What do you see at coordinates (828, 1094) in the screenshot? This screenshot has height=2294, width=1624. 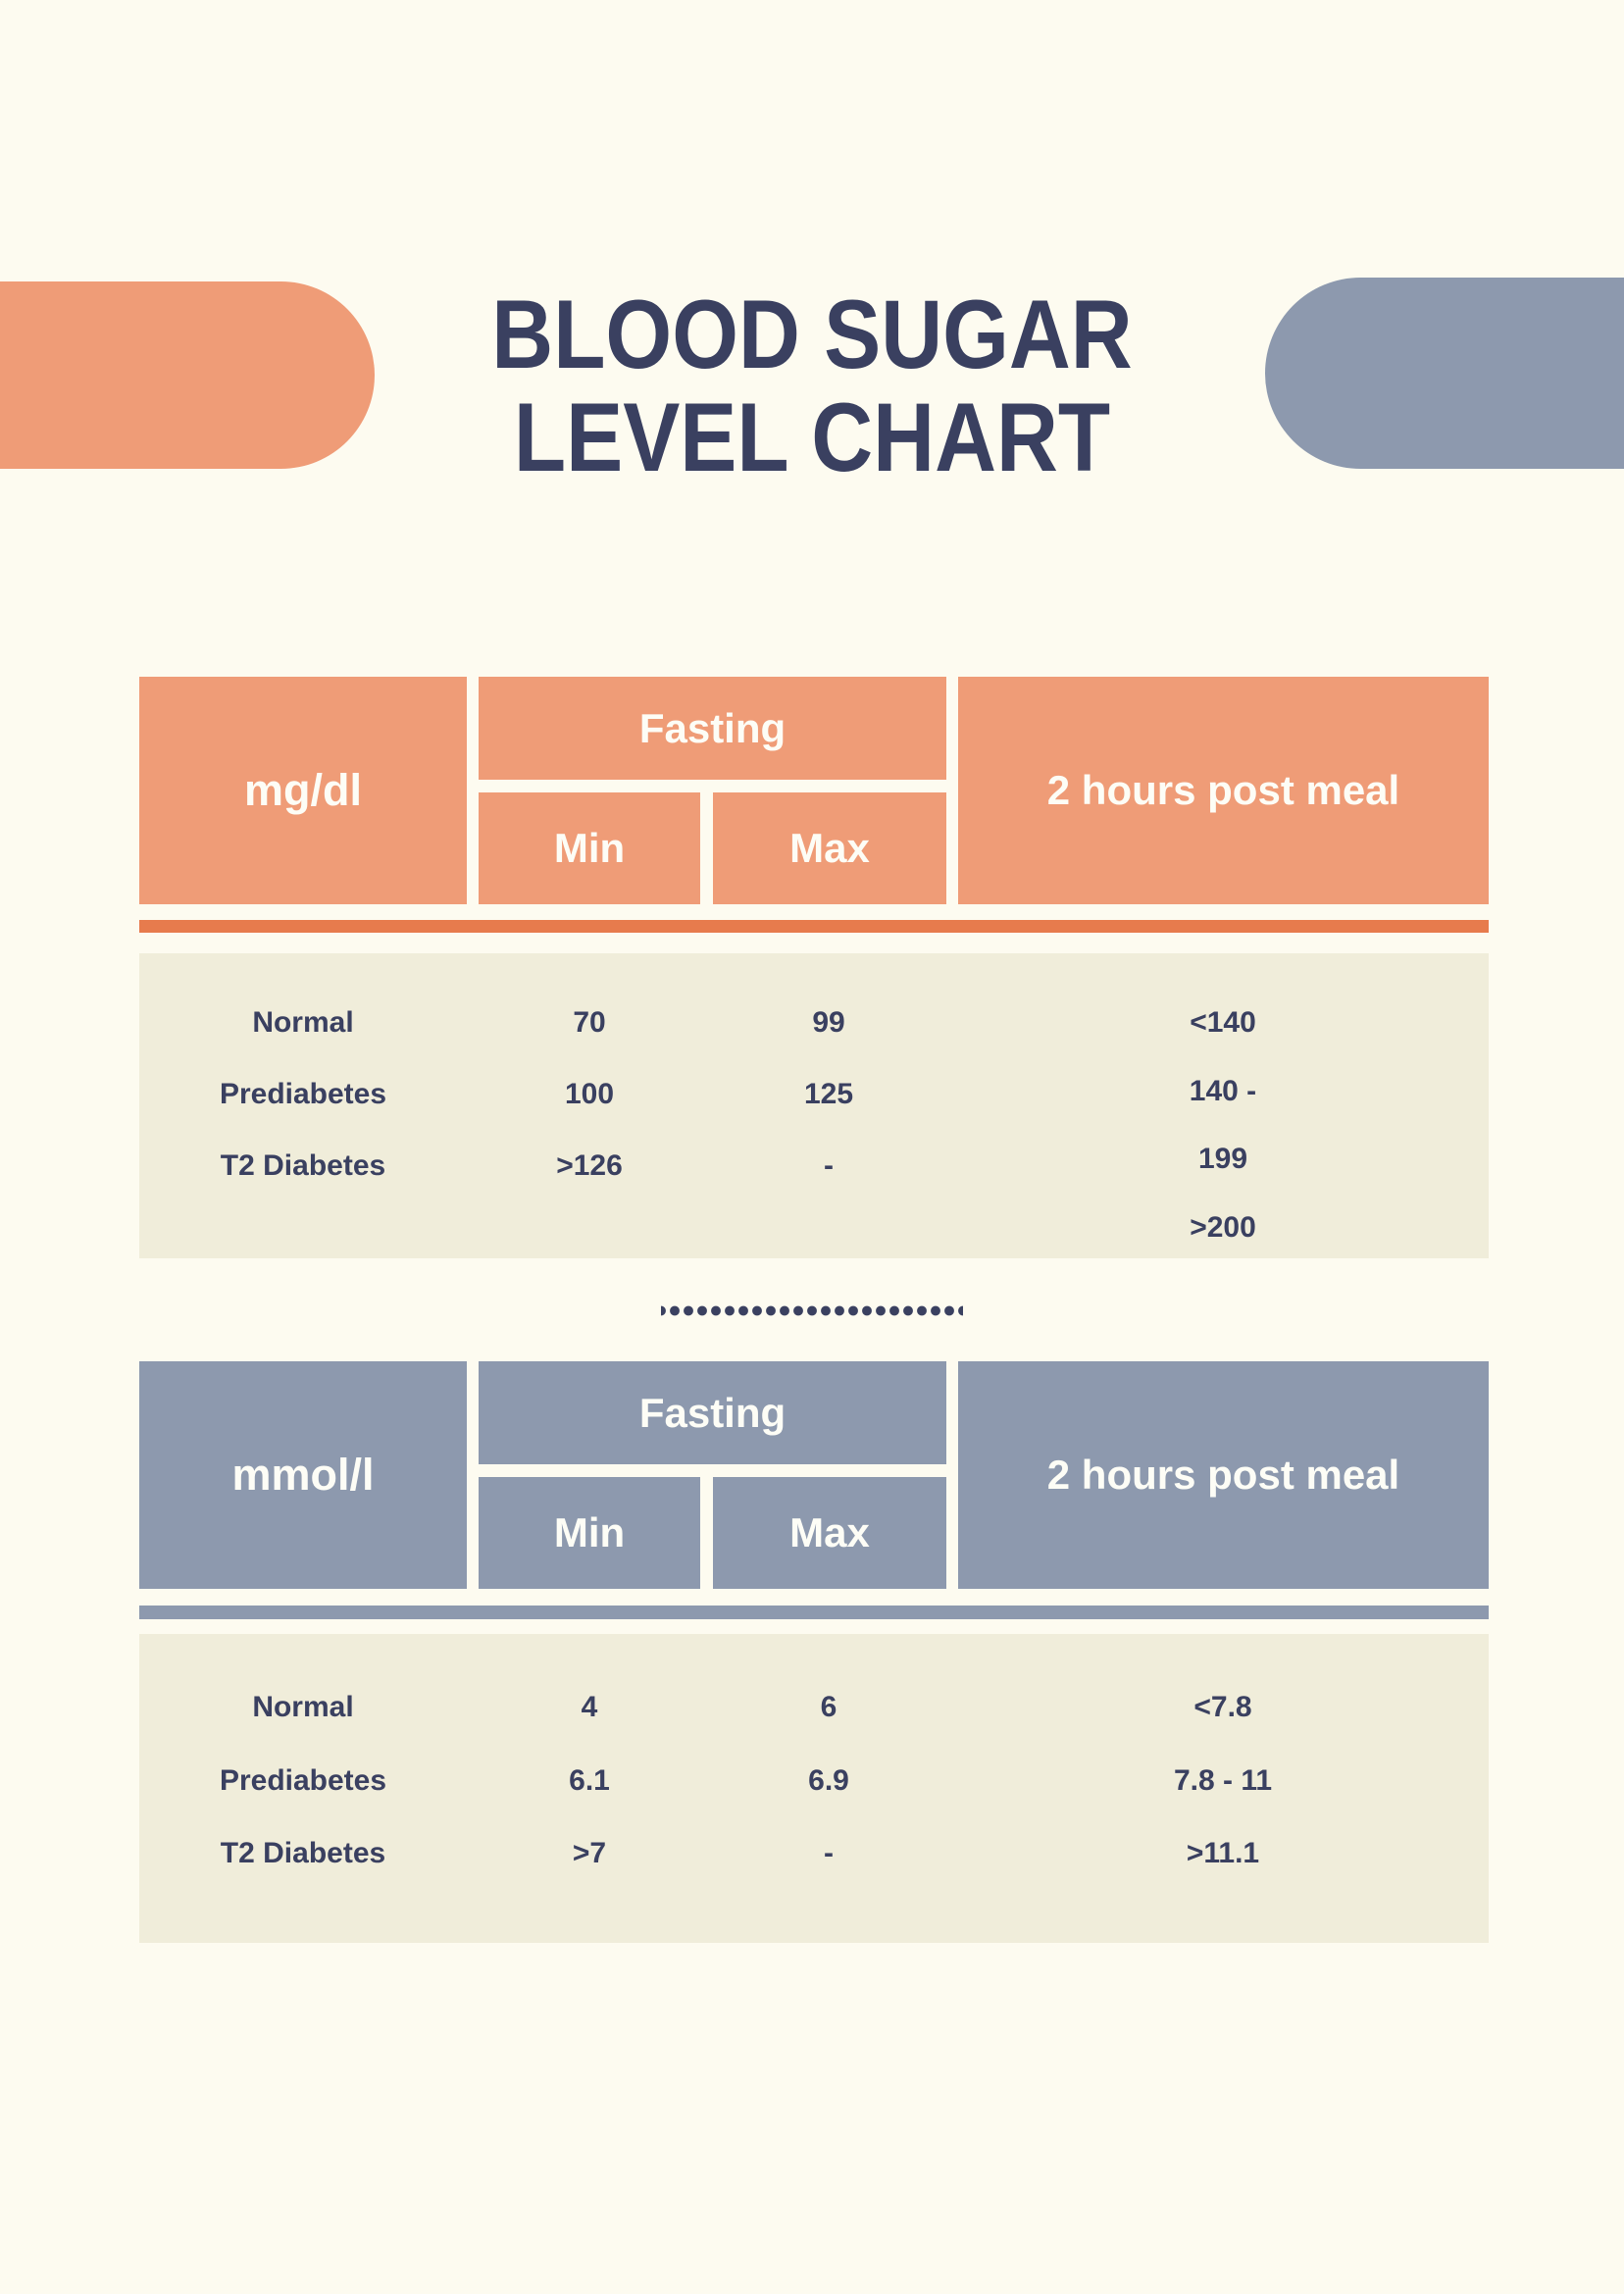 I see `cell-value: 125` at bounding box center [828, 1094].